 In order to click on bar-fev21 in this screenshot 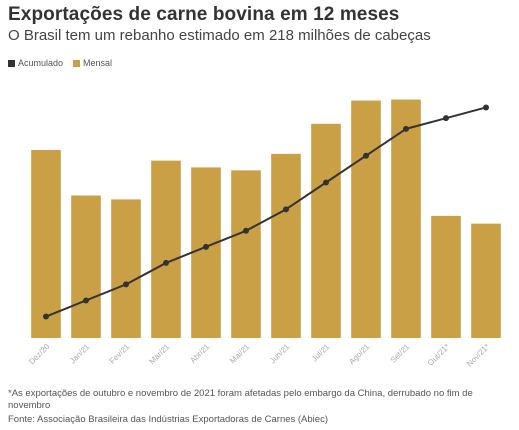, I will do `click(126, 268)`.